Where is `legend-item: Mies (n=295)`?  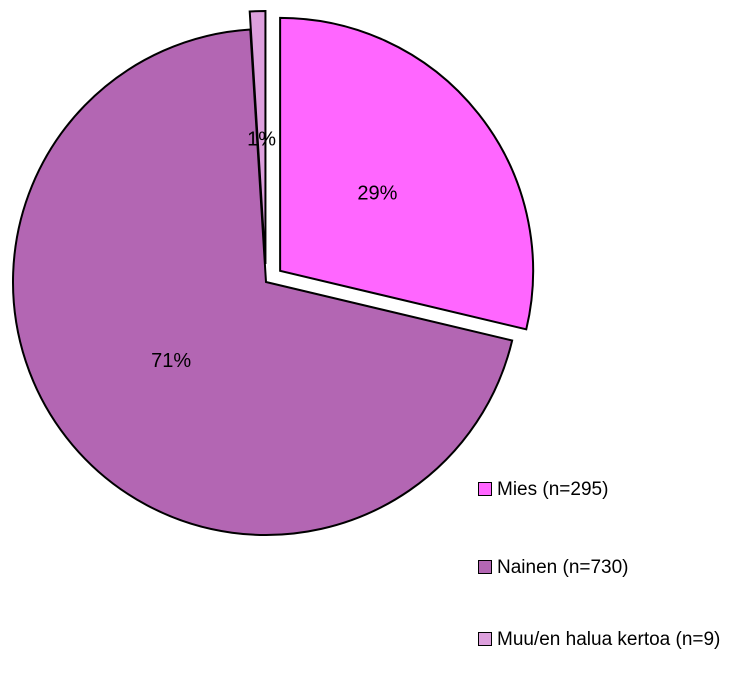
legend-item: Mies (n=295) is located at coordinates (603, 490).